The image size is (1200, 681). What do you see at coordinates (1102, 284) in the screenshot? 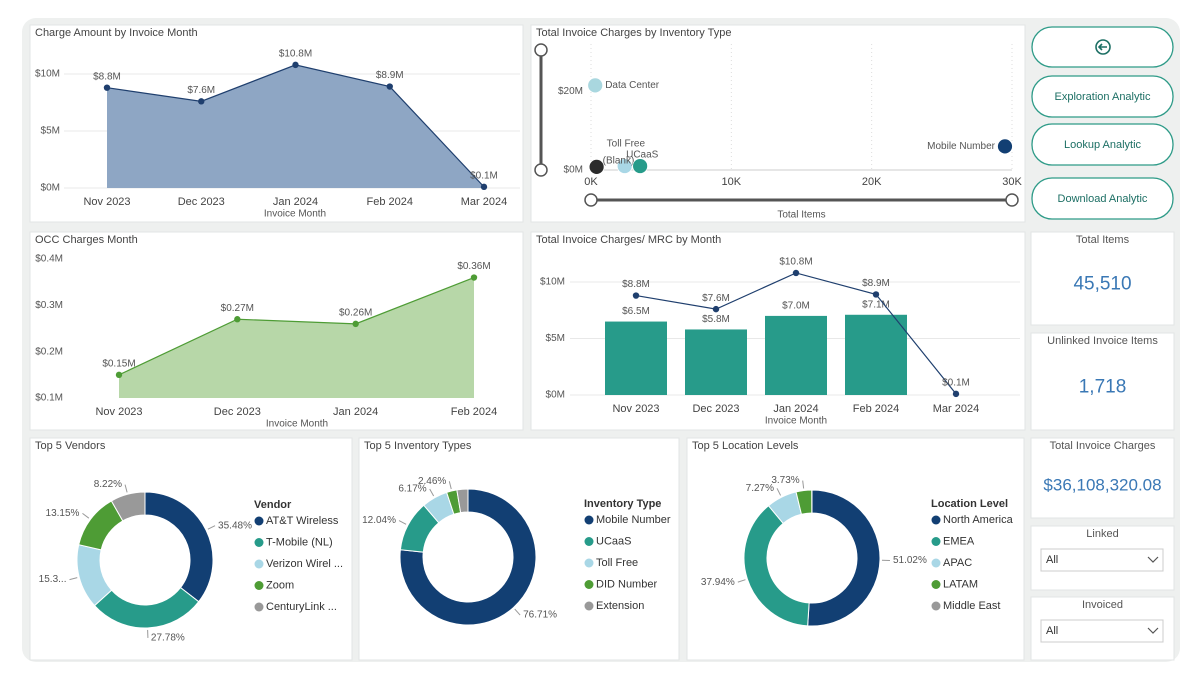
I see `kpi-value: 45,510` at bounding box center [1102, 284].